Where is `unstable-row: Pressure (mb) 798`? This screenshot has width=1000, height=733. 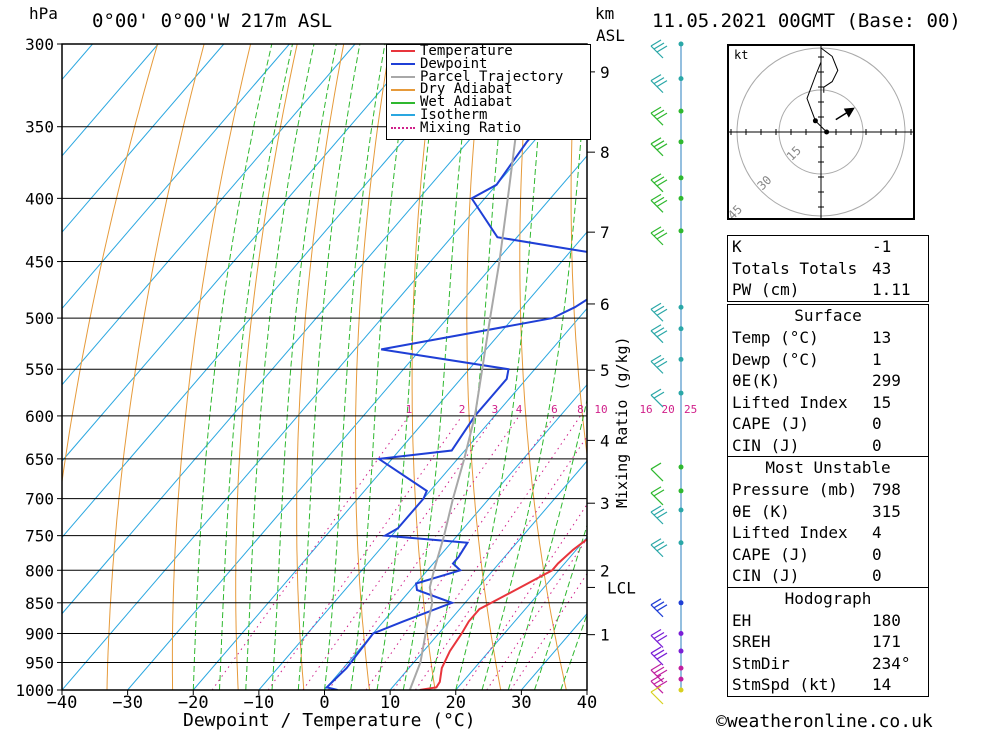 unstable-row: Pressure (mb) 798 is located at coordinates (816, 489).